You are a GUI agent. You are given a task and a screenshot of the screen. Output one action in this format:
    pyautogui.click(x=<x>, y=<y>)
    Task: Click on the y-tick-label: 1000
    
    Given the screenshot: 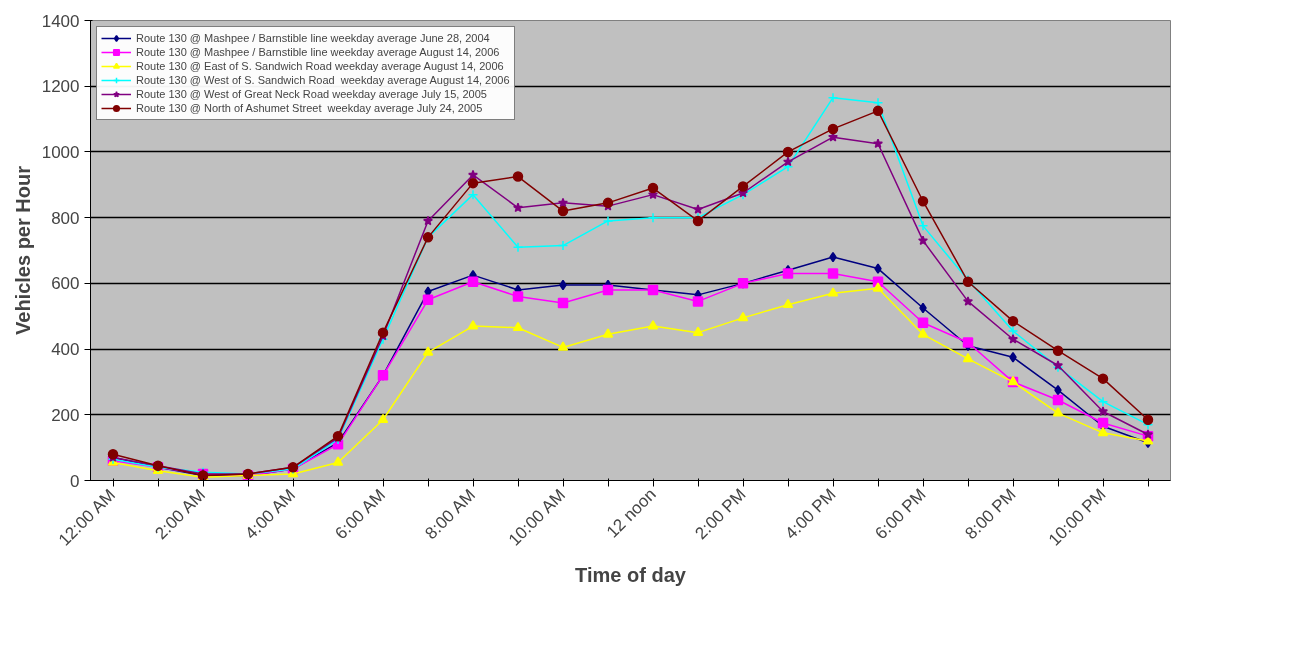 What is the action you would take?
    pyautogui.click(x=60, y=152)
    